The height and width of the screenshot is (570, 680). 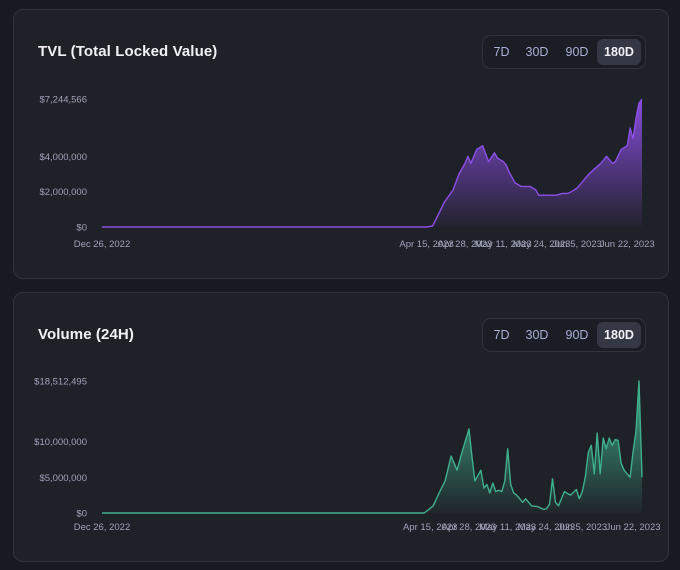 What do you see at coordinates (577, 52) in the screenshot?
I see `tvl-range-90d-button: 90D` at bounding box center [577, 52].